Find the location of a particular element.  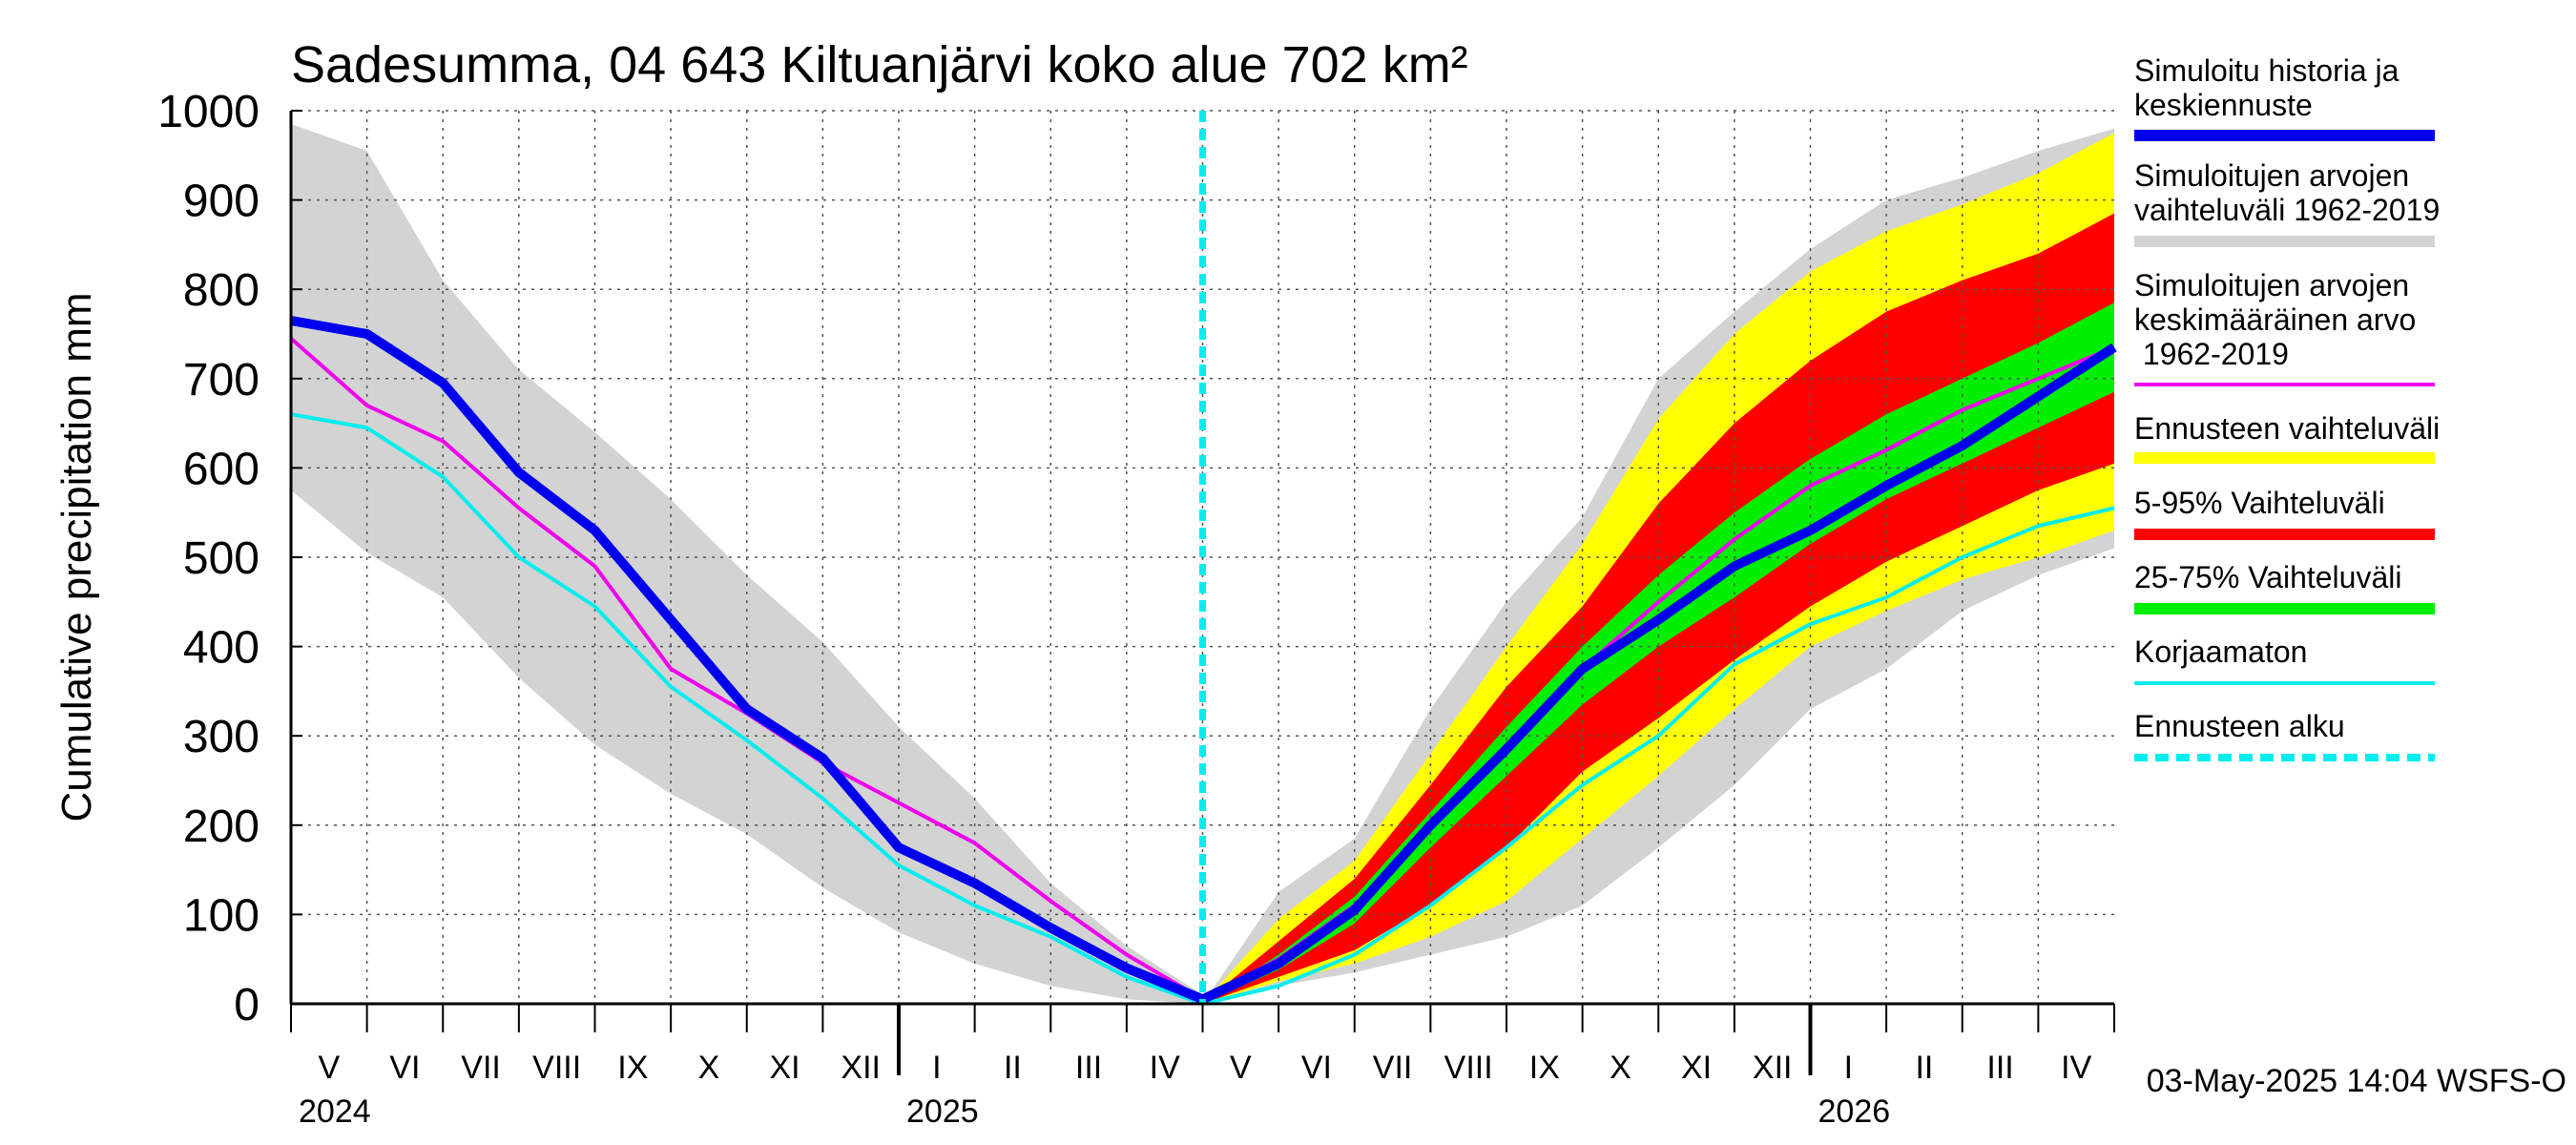

legend-label: Korjaamaton is located at coordinates (2220, 652).